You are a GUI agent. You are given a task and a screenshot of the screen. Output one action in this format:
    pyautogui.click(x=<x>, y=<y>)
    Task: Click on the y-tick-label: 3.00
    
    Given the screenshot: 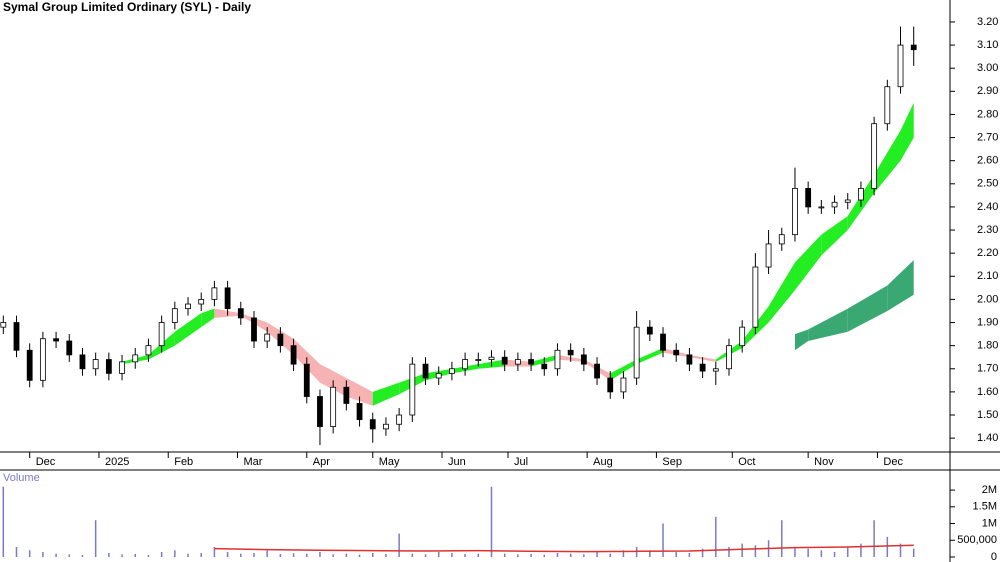 What is the action you would take?
    pyautogui.click(x=987, y=68)
    